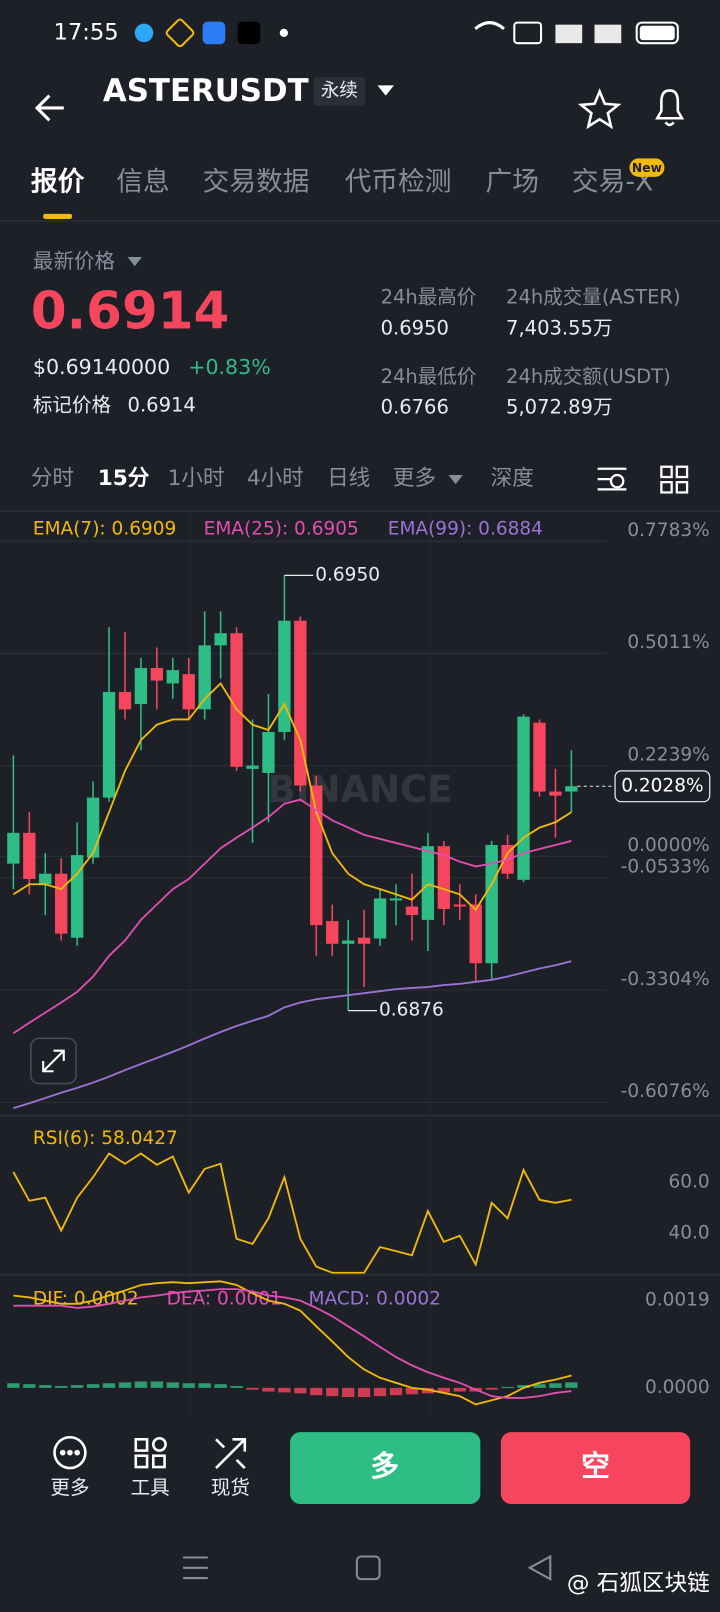 Image resolution: width=720 pixels, height=1612 pixels. Describe the element at coordinates (559, 327) in the screenshot. I see `stat-value: 7,403.55万` at that location.